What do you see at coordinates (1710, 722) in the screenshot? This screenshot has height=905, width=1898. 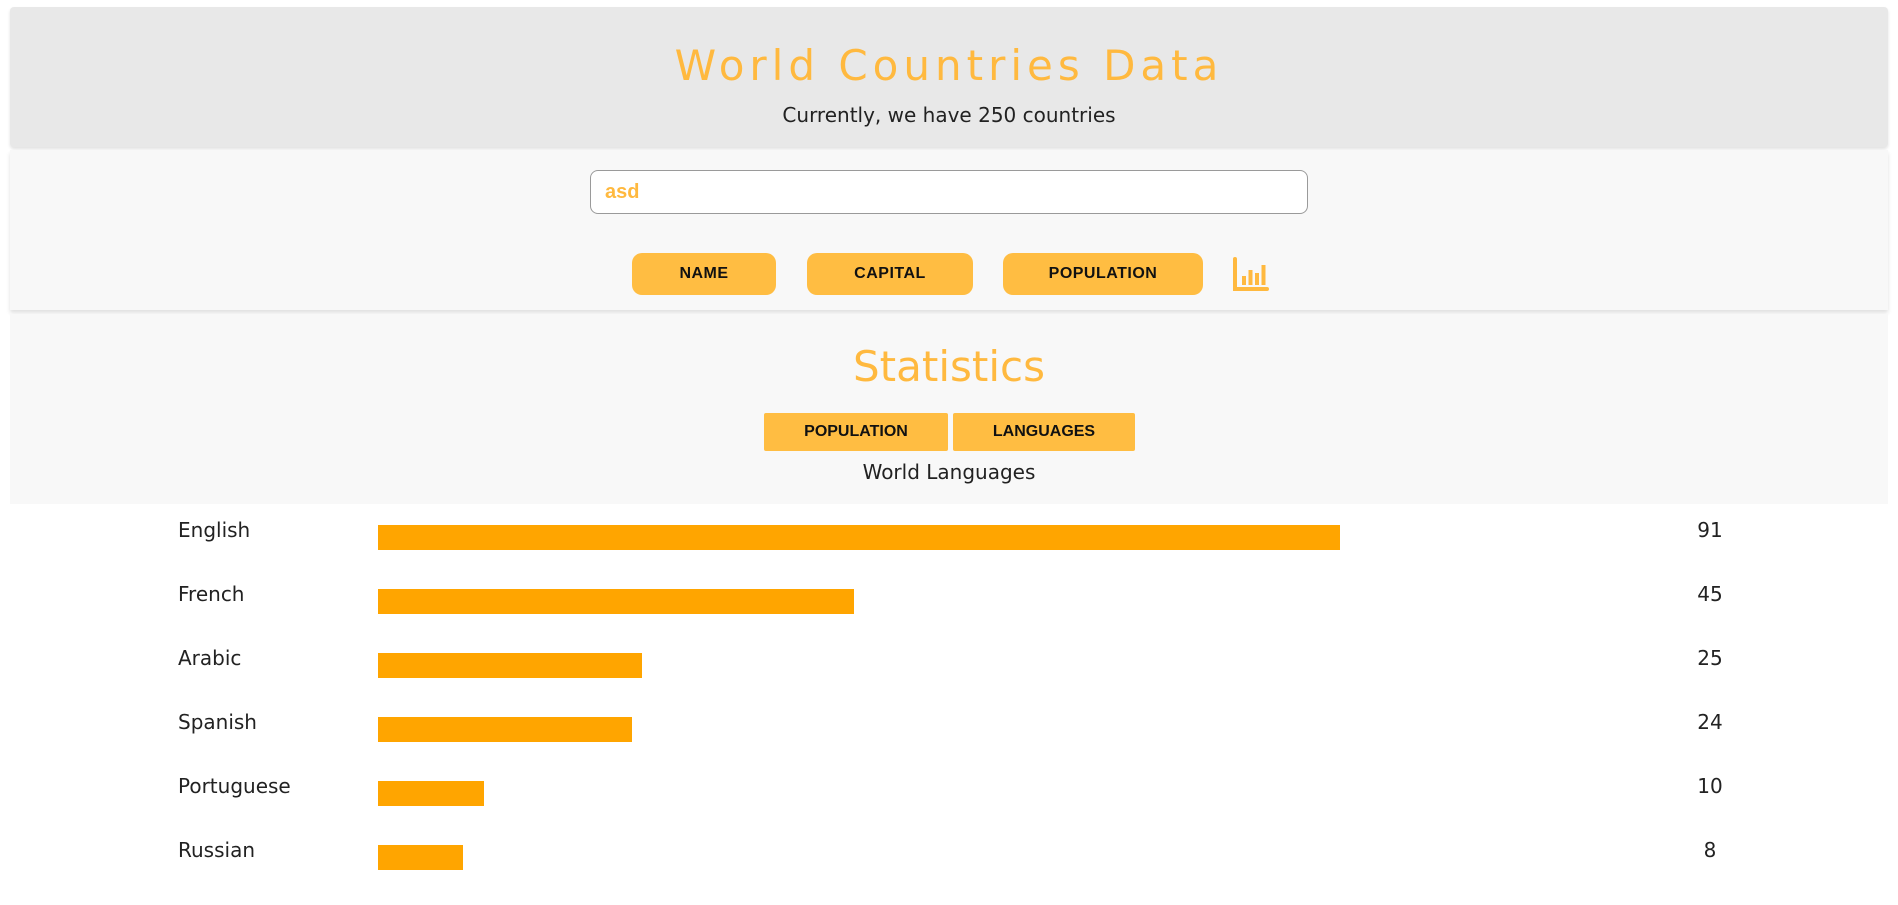 I see `bar-value: 24` at bounding box center [1710, 722].